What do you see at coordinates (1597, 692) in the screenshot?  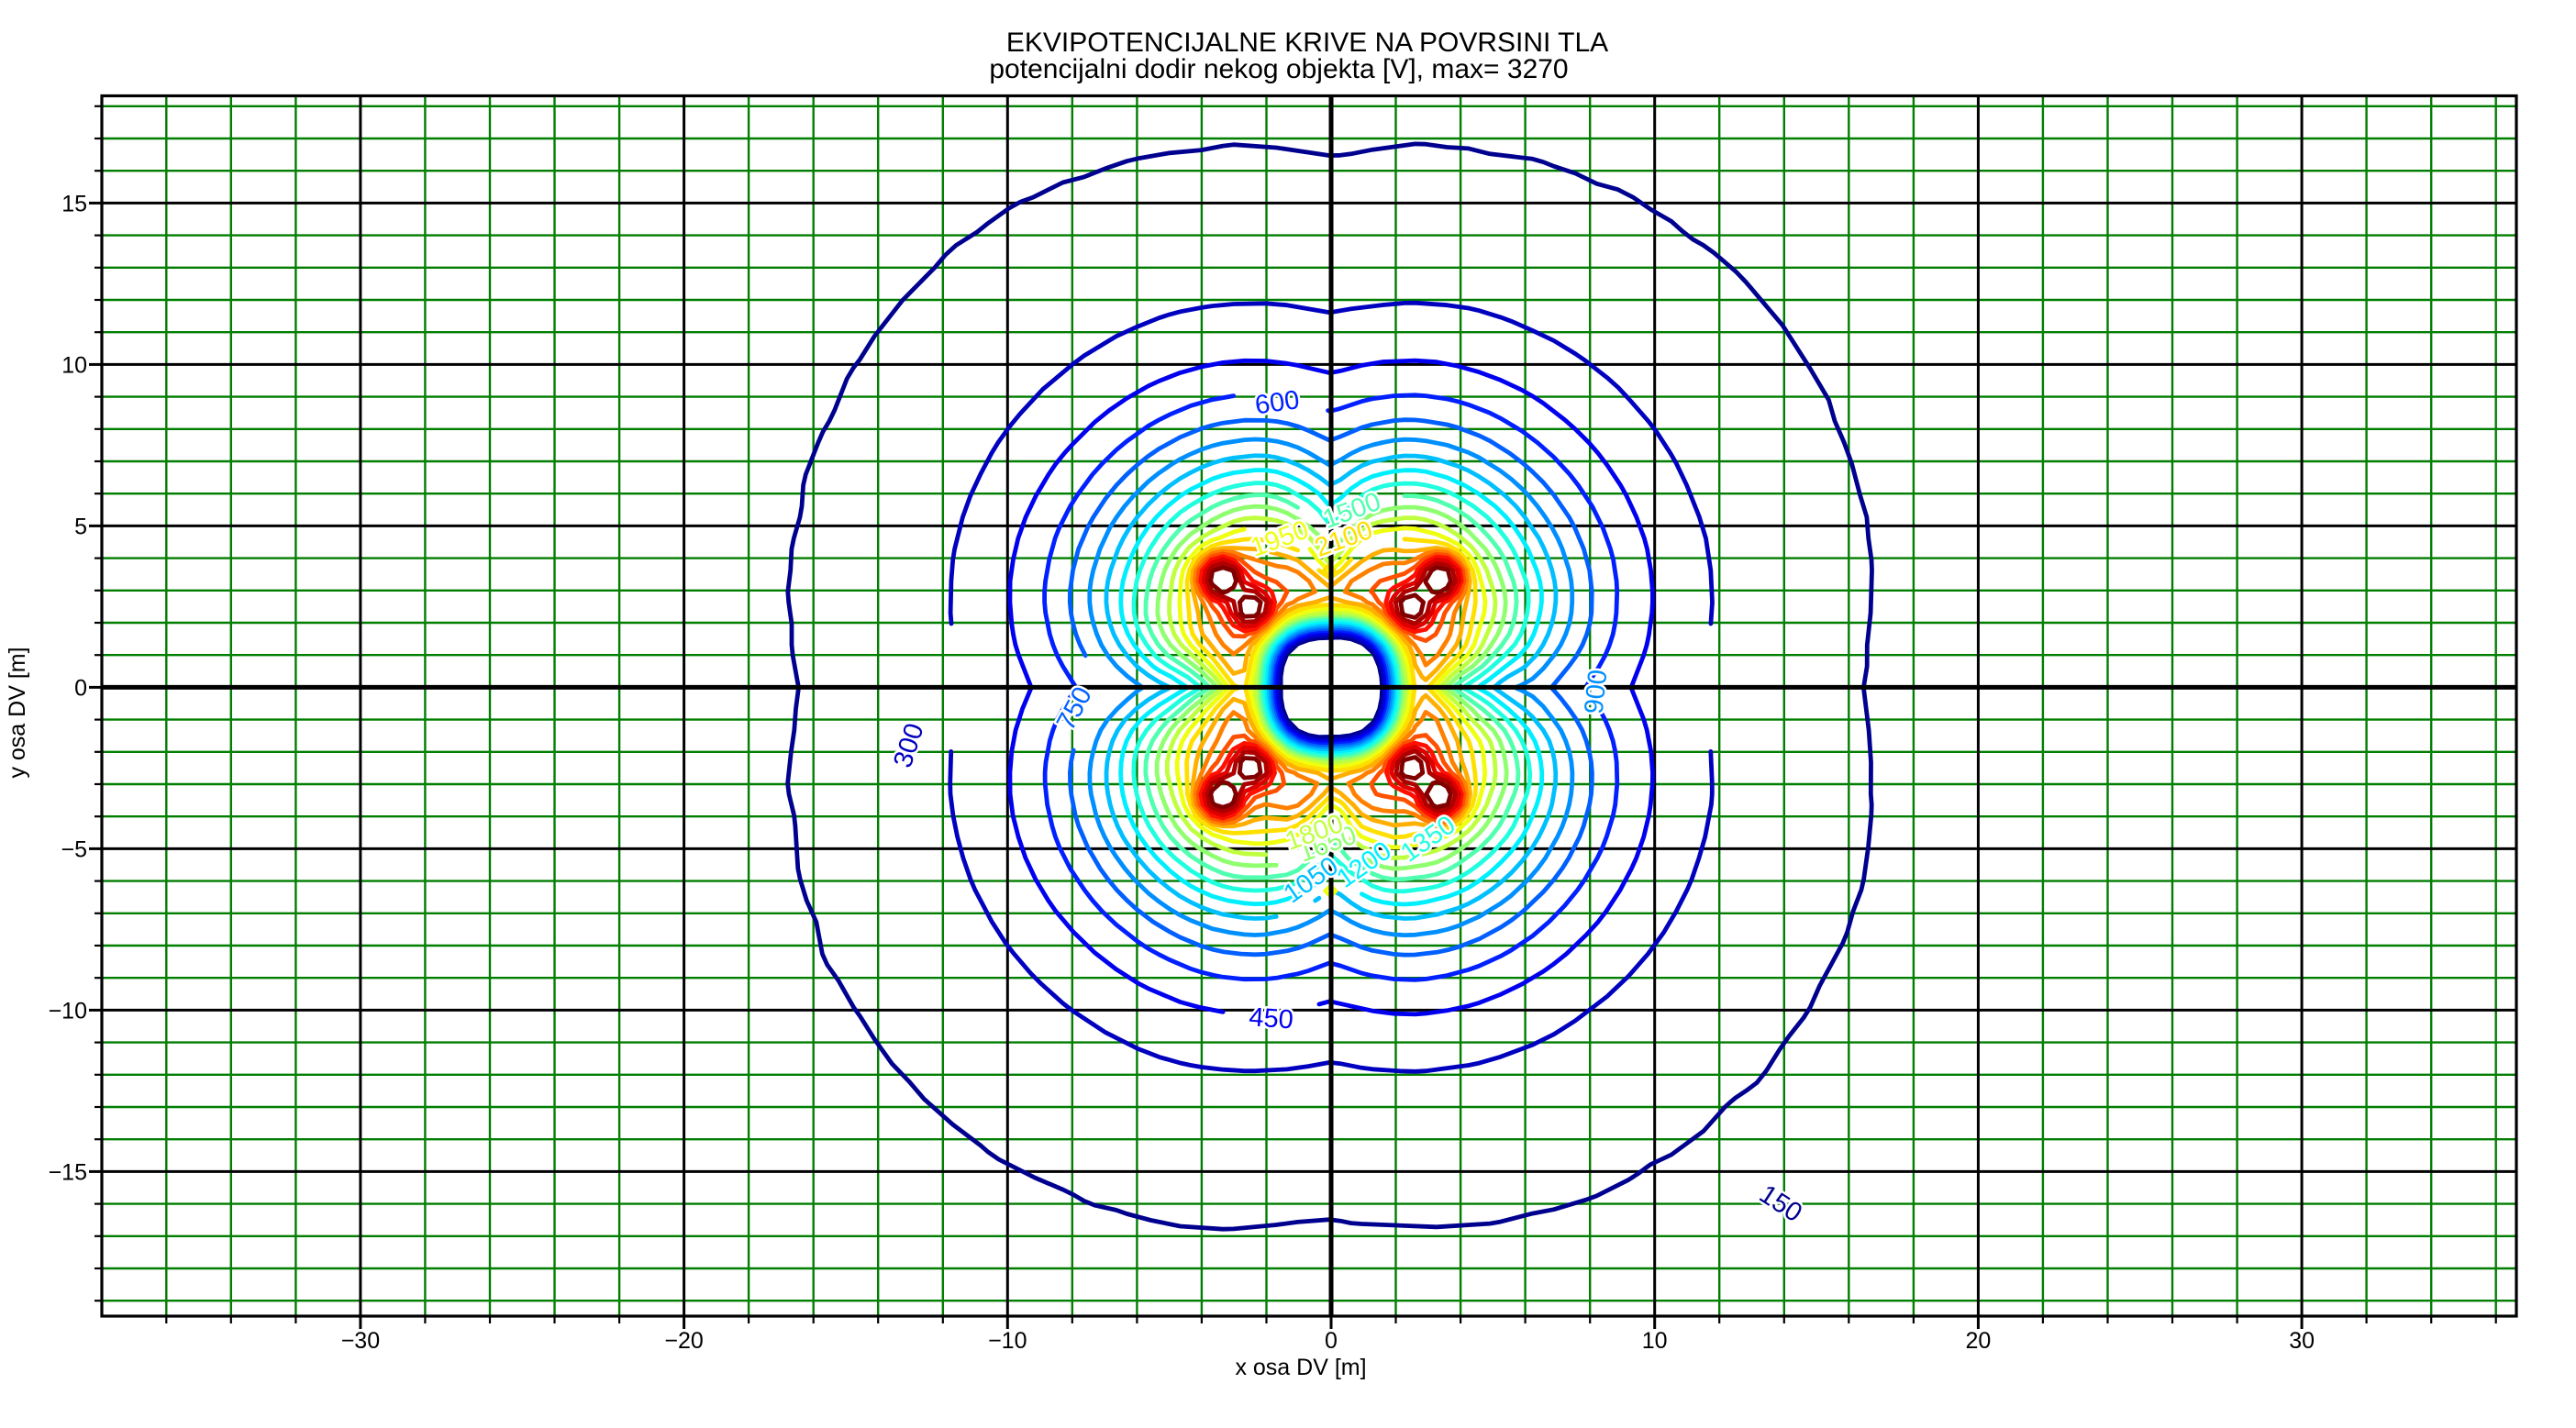 I see `svg-text: 900` at bounding box center [1597, 692].